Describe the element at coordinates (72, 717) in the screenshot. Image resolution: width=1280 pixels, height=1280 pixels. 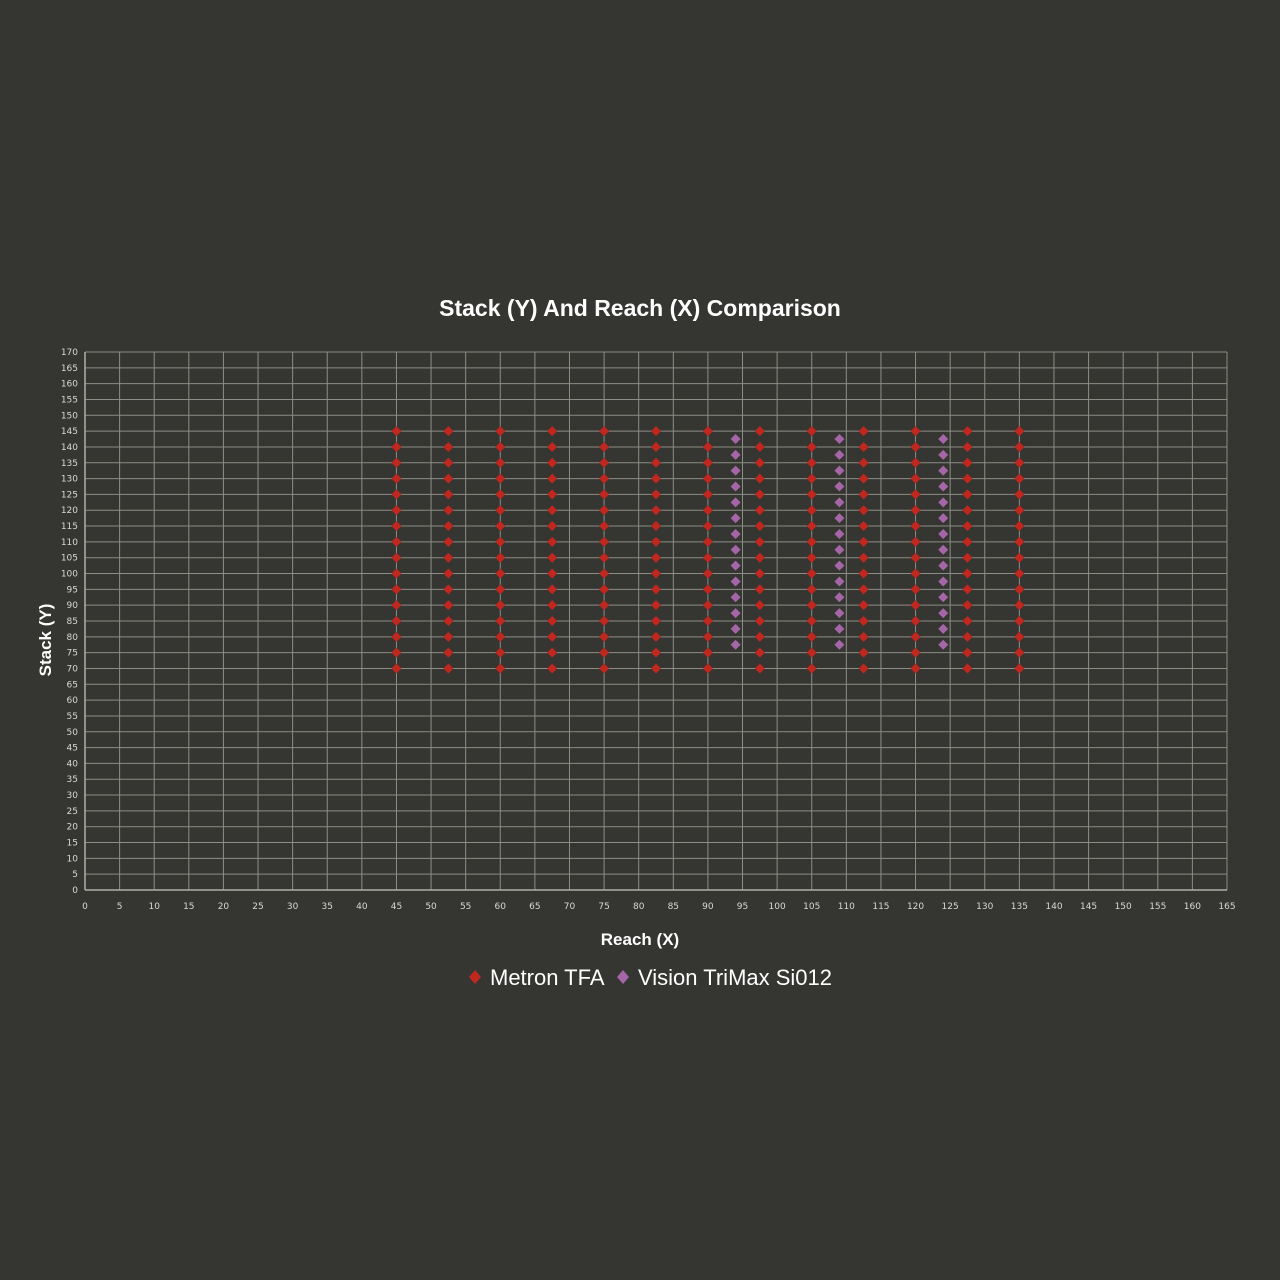
I see `y-tick-label: 55` at that location.